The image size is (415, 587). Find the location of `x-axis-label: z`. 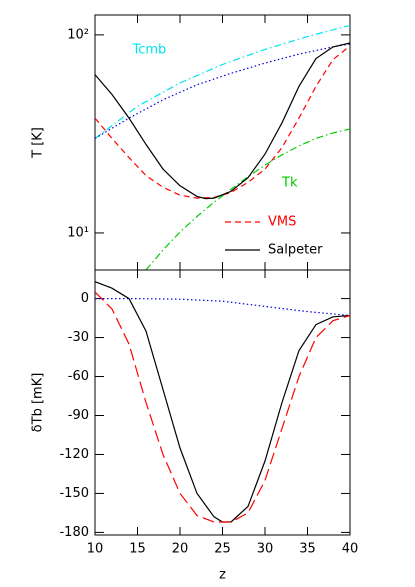

x-axis-label: z is located at coordinates (222, 575).